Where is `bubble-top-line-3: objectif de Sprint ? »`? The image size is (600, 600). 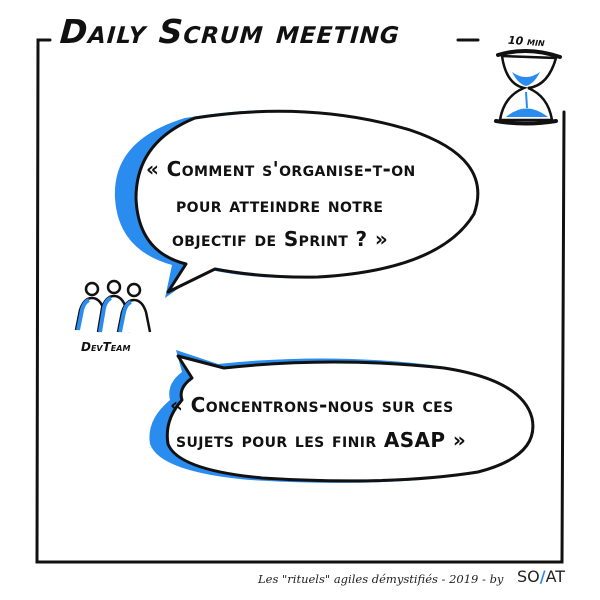
bubble-top-line-3: objectif de Sprint ? » is located at coordinates (280, 239).